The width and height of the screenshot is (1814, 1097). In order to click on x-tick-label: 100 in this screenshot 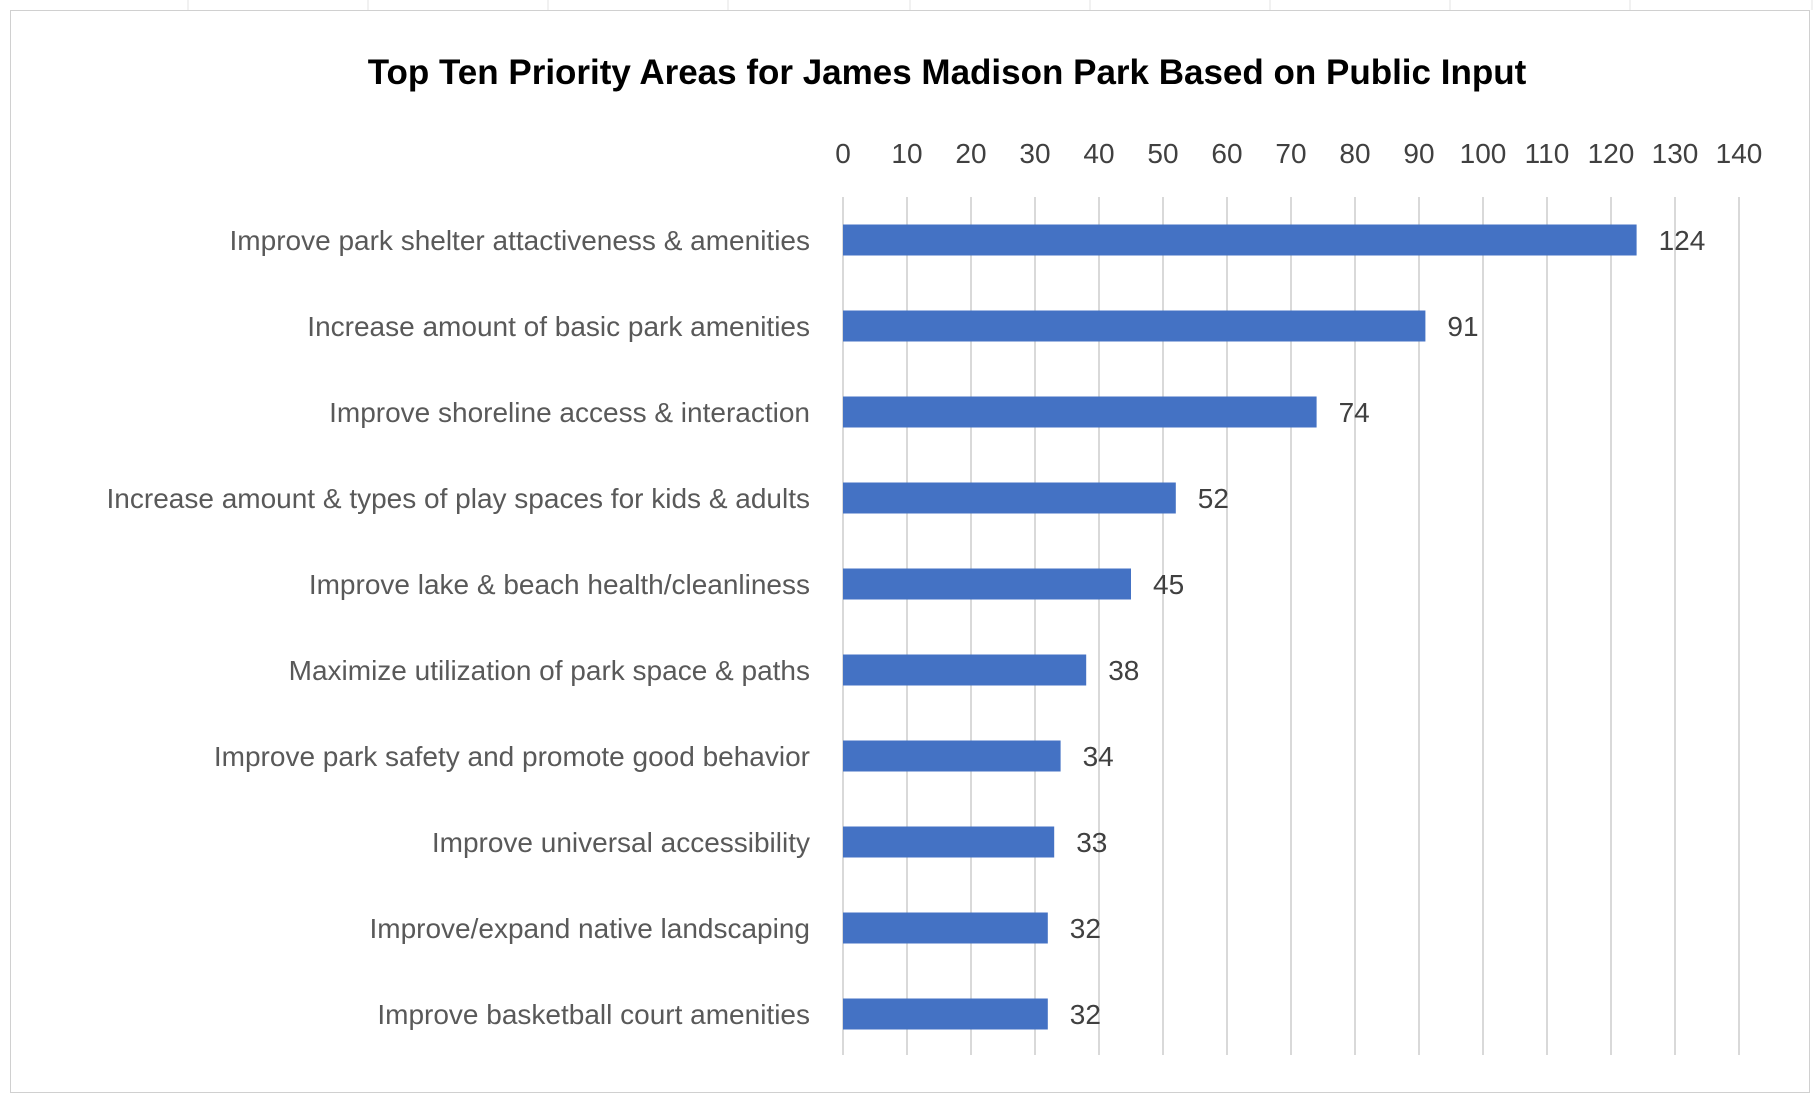, I will do `click(1483, 153)`.